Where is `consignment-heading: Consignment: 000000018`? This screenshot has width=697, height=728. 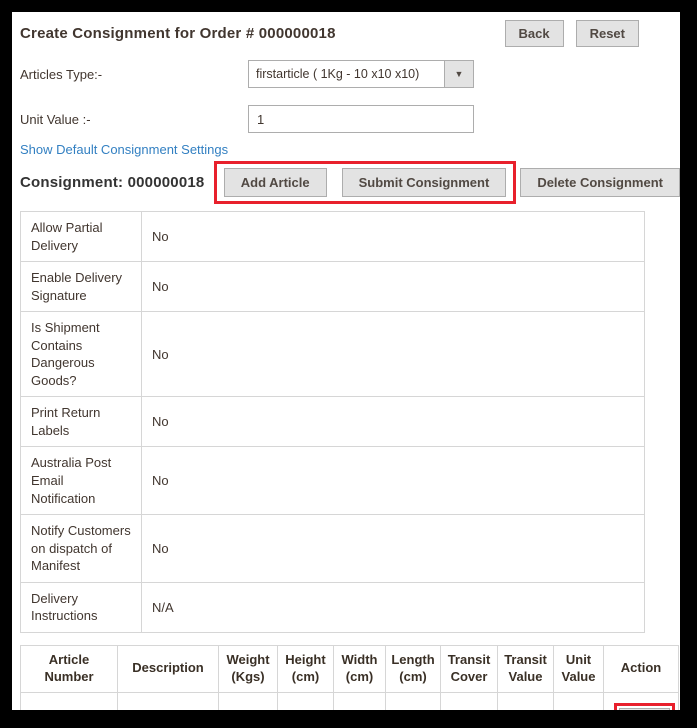 consignment-heading: Consignment: 000000018 is located at coordinates (112, 182).